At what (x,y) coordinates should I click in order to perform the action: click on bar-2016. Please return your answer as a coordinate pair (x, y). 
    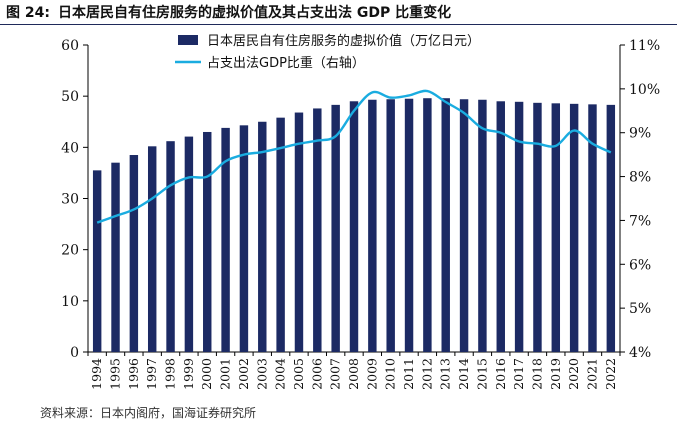
    Looking at the image, I should click on (501, 226).